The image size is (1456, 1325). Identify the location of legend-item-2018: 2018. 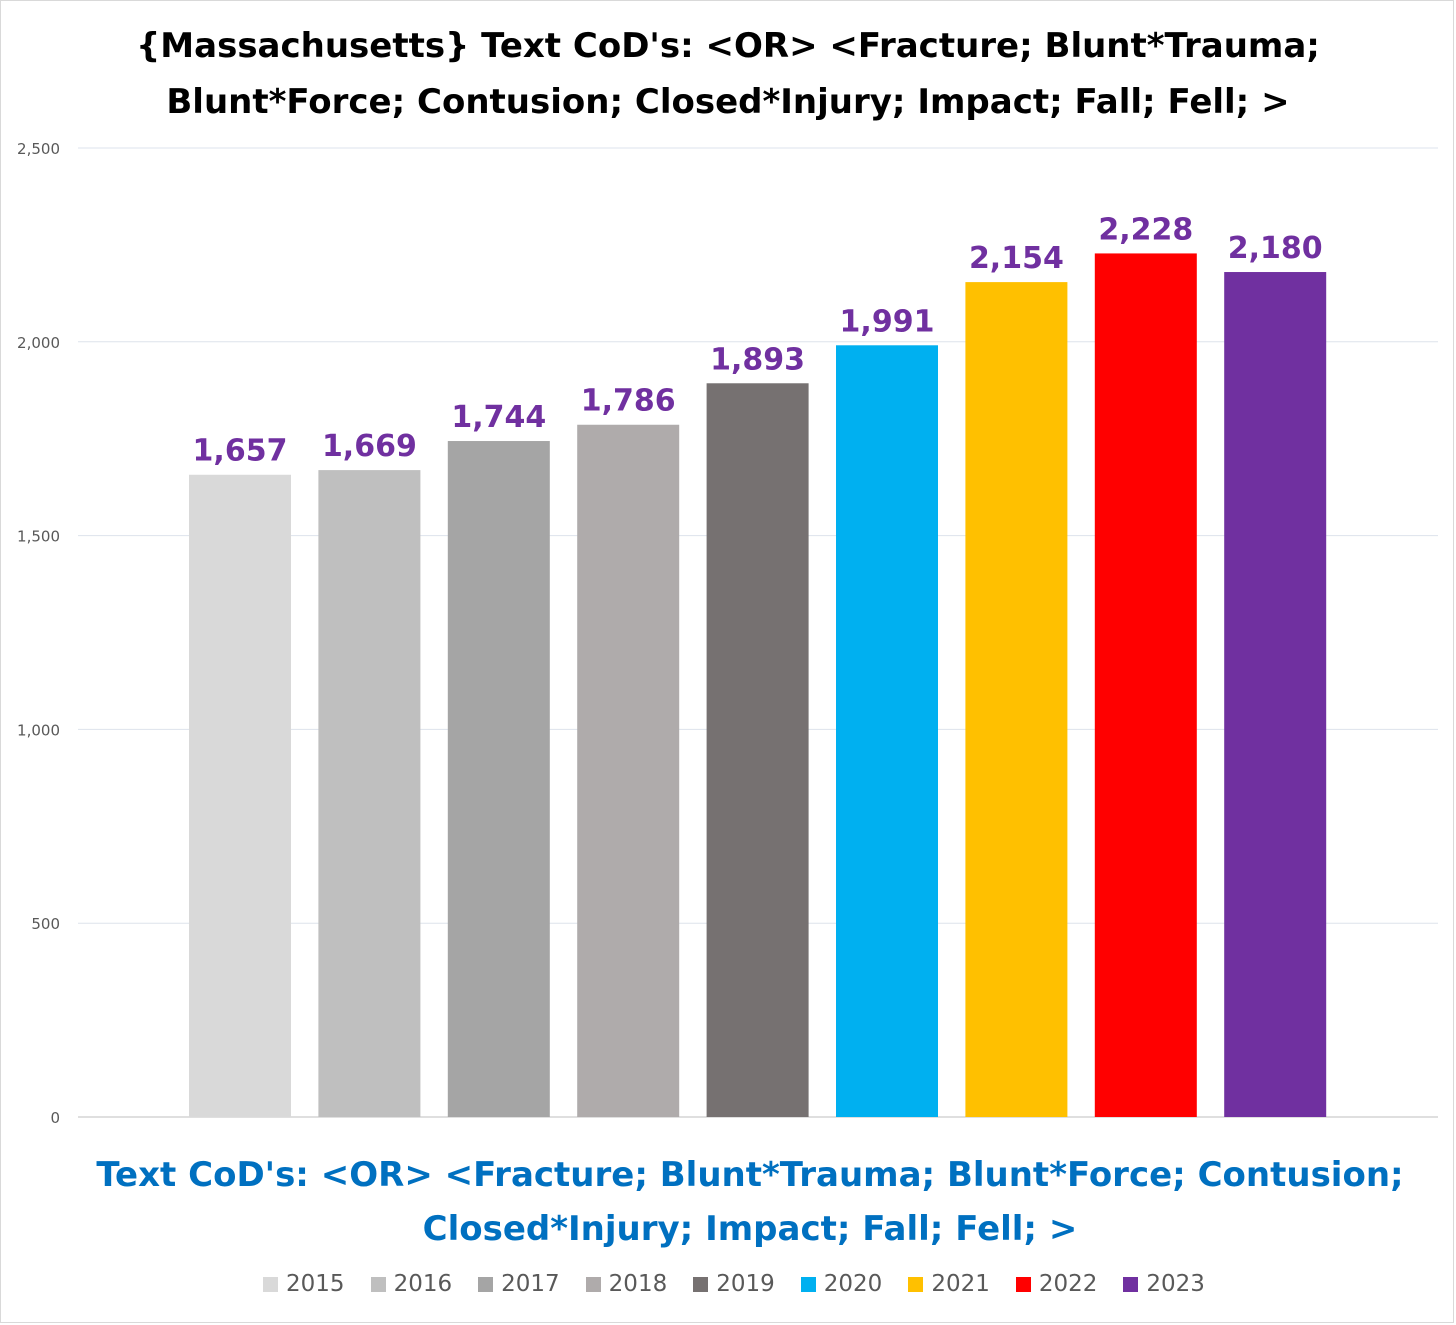
(626, 1284).